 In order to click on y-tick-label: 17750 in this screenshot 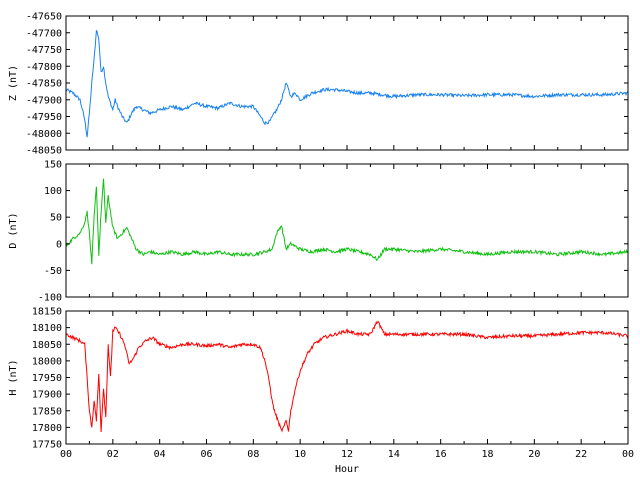, I will do `click(47, 445)`.